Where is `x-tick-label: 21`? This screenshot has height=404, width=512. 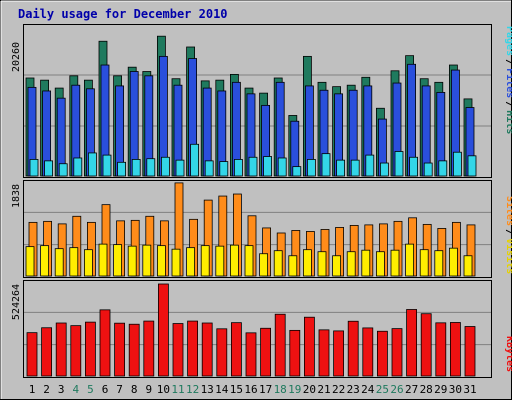
x-tick-label: 21 is located at coordinates (323, 389).